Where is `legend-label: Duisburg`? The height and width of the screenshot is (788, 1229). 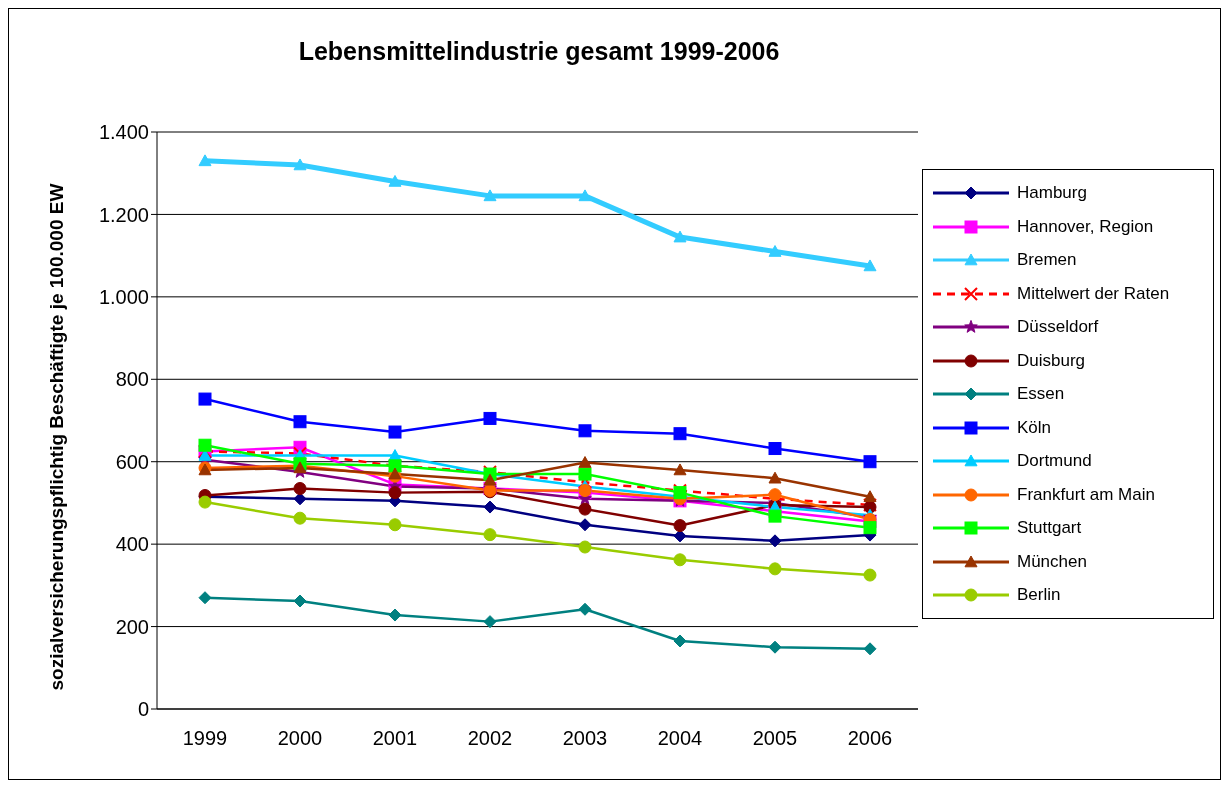 legend-label: Duisburg is located at coordinates (1051, 360).